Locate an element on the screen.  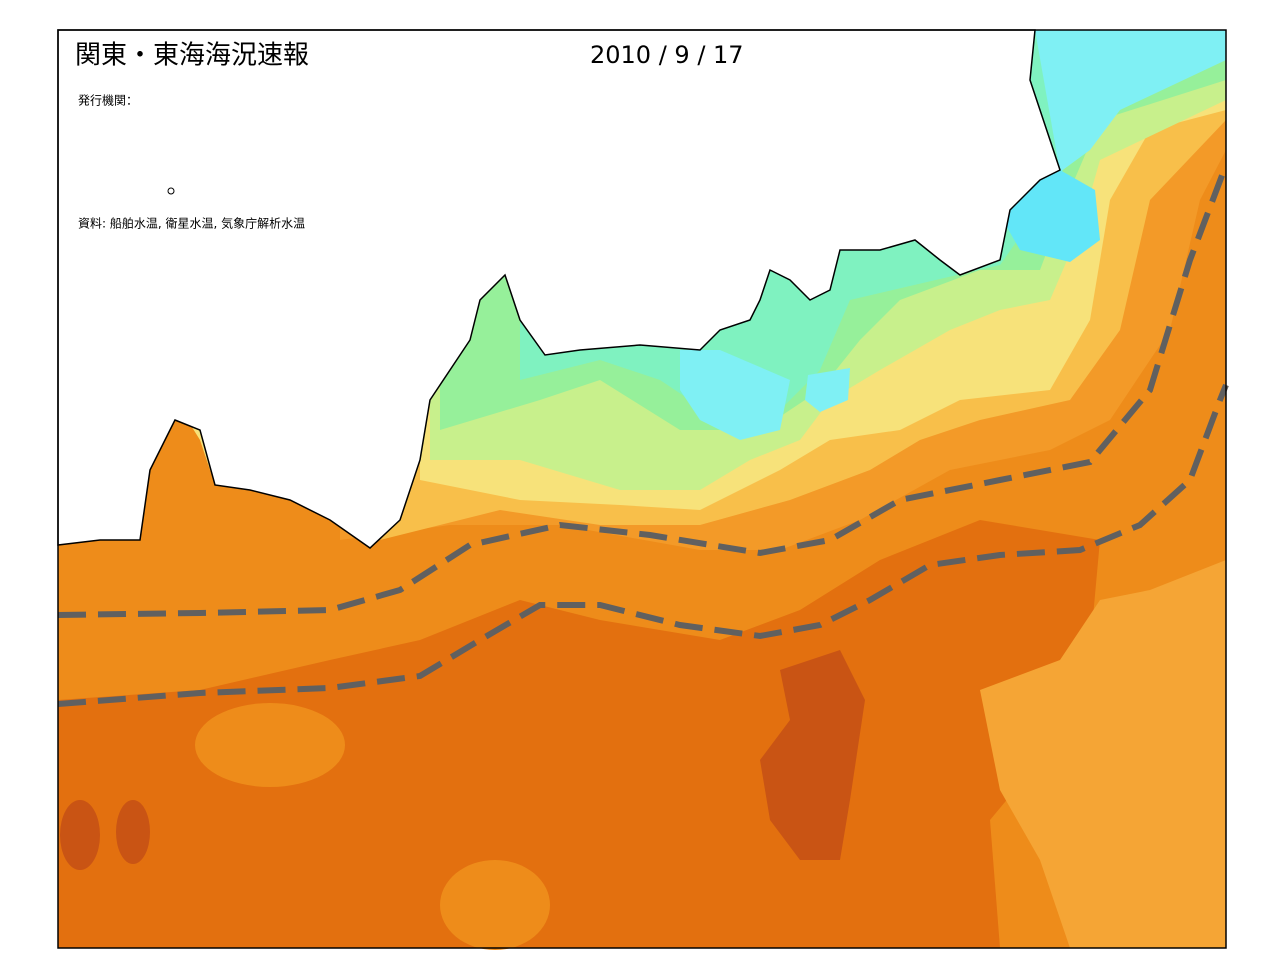
publisher-label: 発行機関： is located at coordinates (108, 100).